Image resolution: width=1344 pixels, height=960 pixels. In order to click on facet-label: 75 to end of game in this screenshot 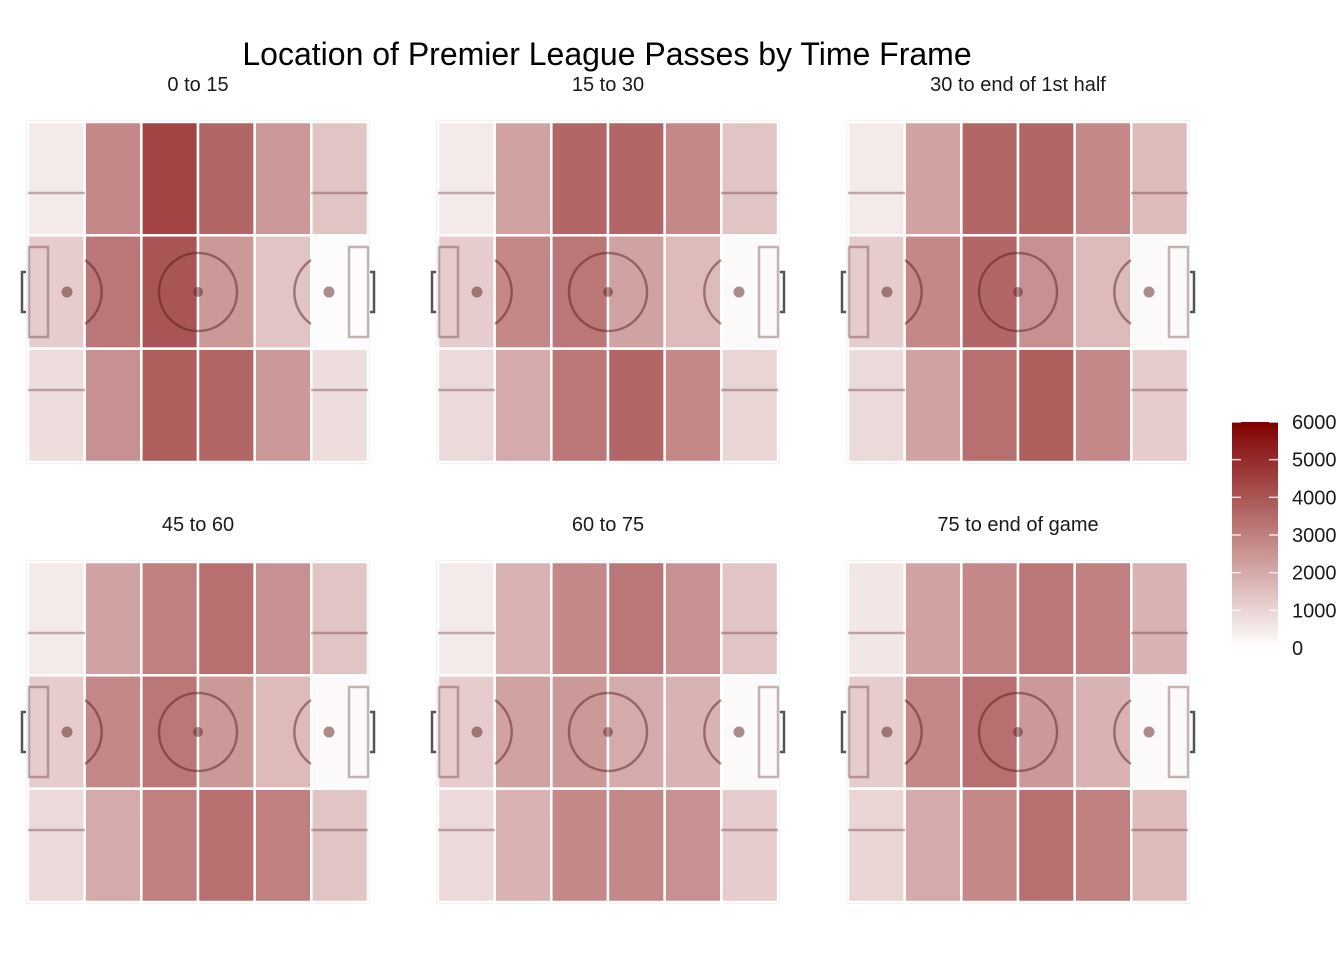, I will do `click(1017, 525)`.